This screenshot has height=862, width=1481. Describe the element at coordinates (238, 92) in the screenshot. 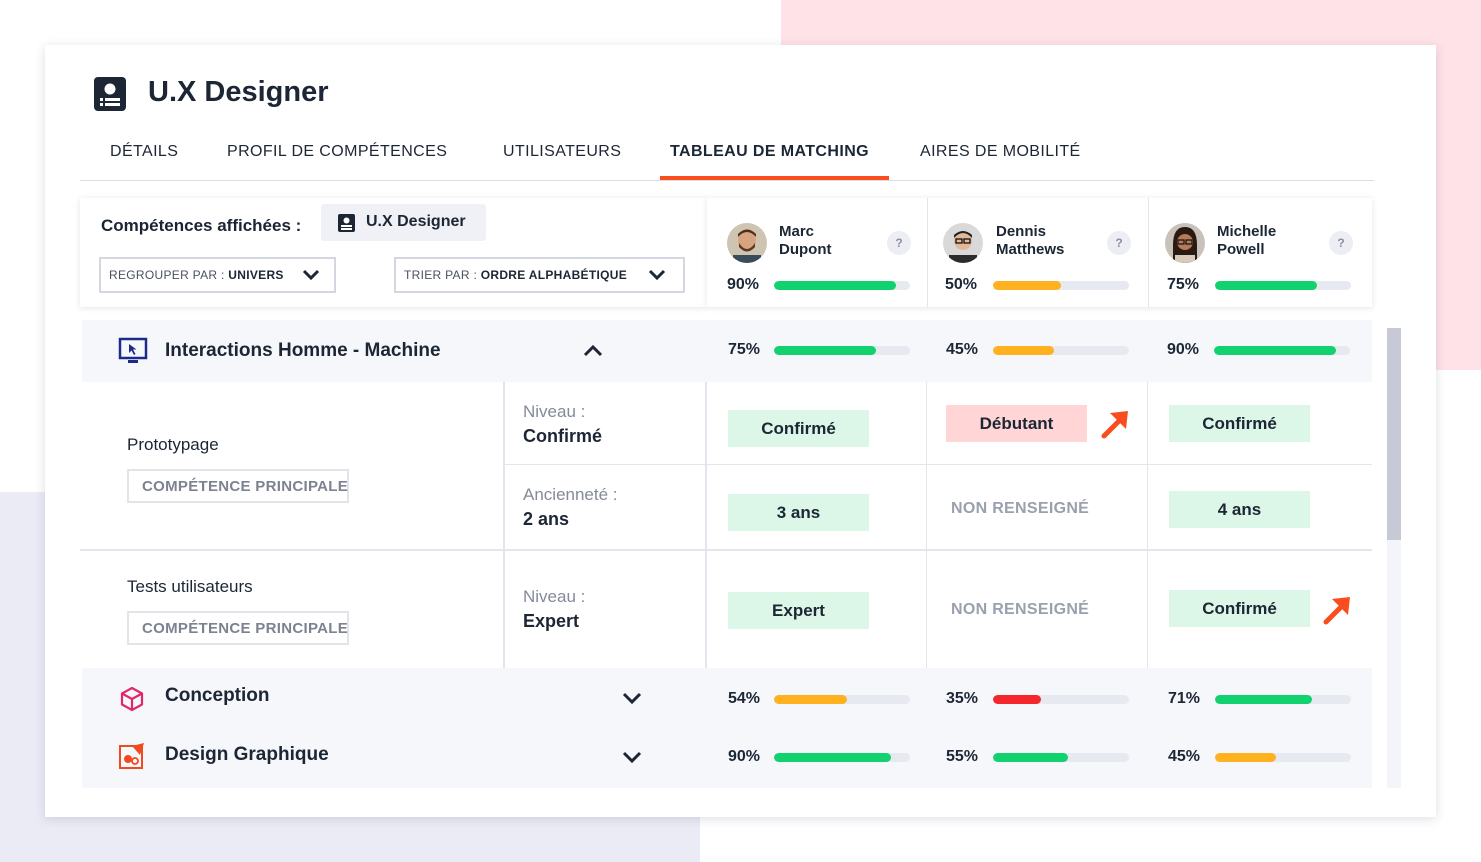

I see `page-title: U.X Designer` at that location.